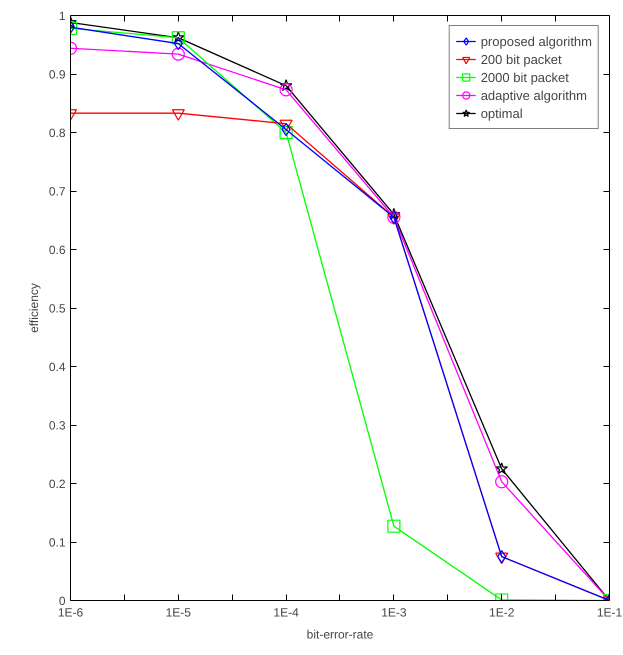 This screenshot has width=623, height=655. I want to click on legend-label: 200 bit packet, so click(521, 59).